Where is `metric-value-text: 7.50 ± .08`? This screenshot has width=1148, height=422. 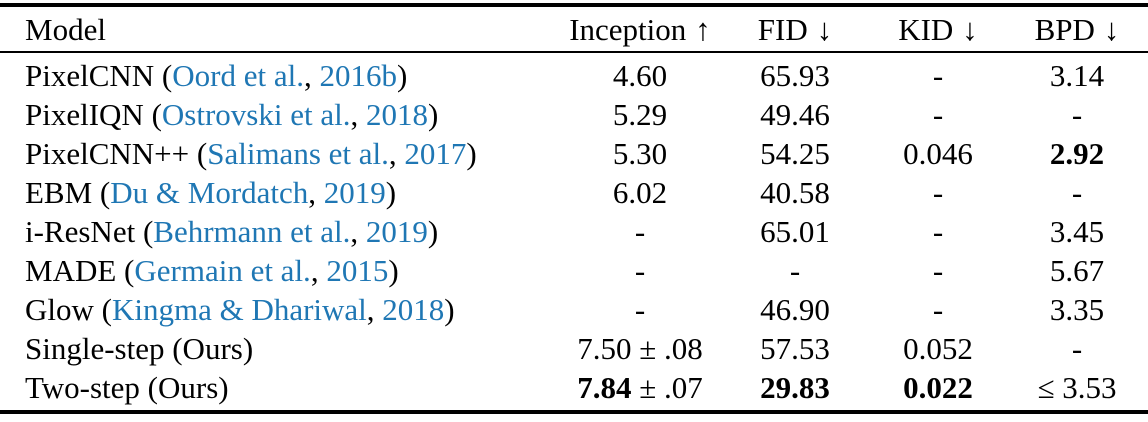 metric-value-text: 7.50 ± .08 is located at coordinates (640, 348).